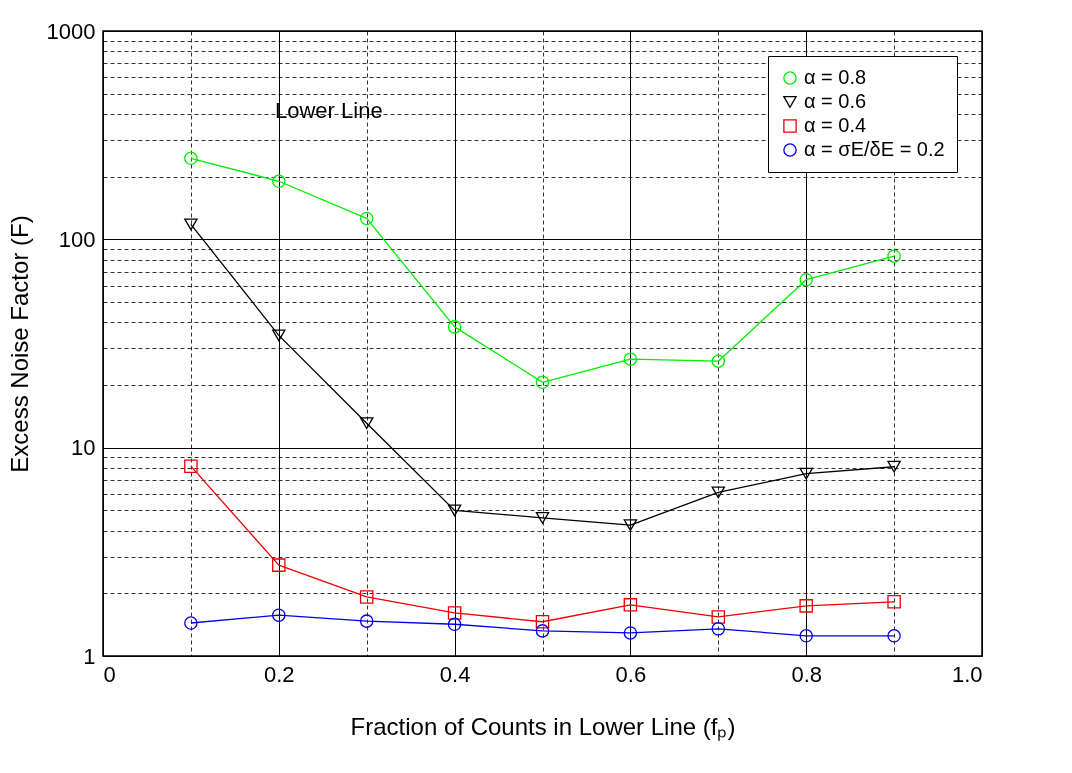  I want to click on y-tick-label: 10, so click(83, 448).